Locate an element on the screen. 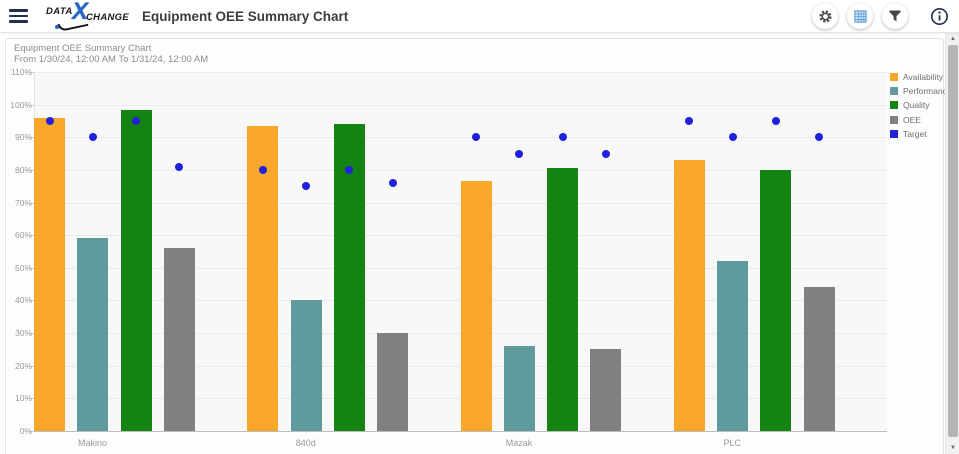 The height and width of the screenshot is (454, 959). vertical-scrollbar: ▲ ▼ is located at coordinates (952, 243).